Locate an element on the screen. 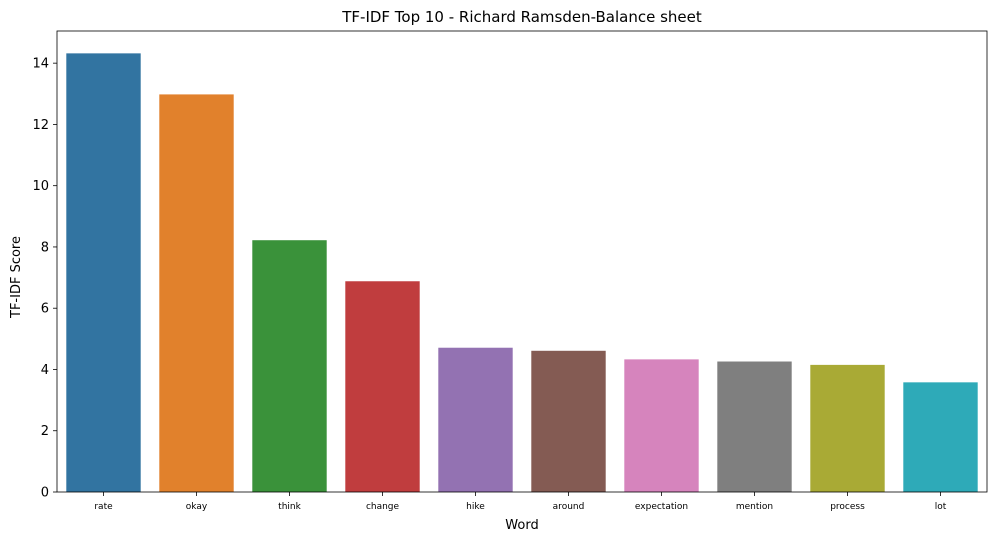 This screenshot has width=1000, height=541. x-tick-label-process: process is located at coordinates (847, 507).